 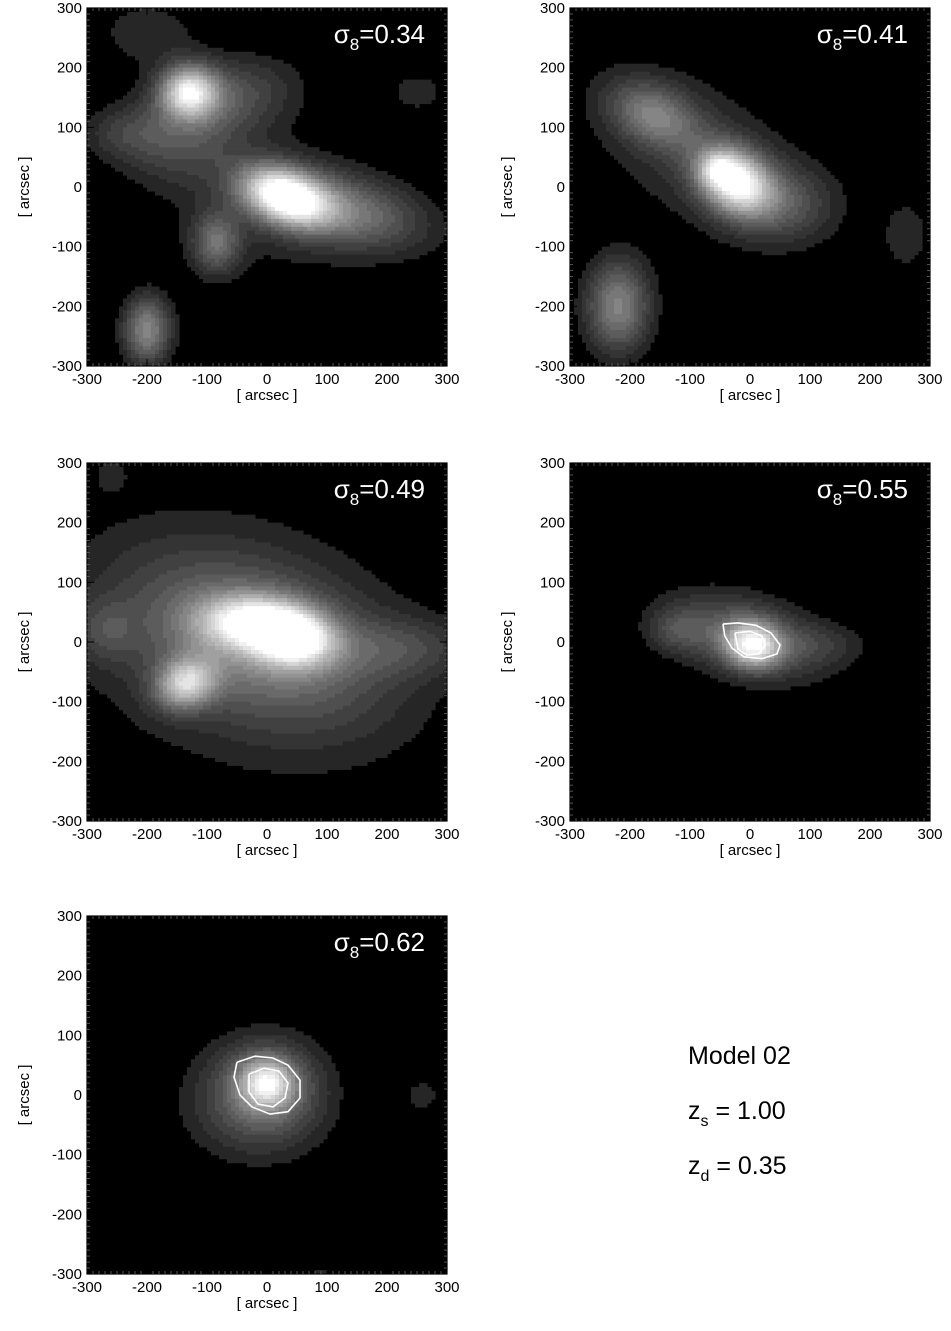 I want to click on sigma8-value: =0.49, so click(x=392, y=489).